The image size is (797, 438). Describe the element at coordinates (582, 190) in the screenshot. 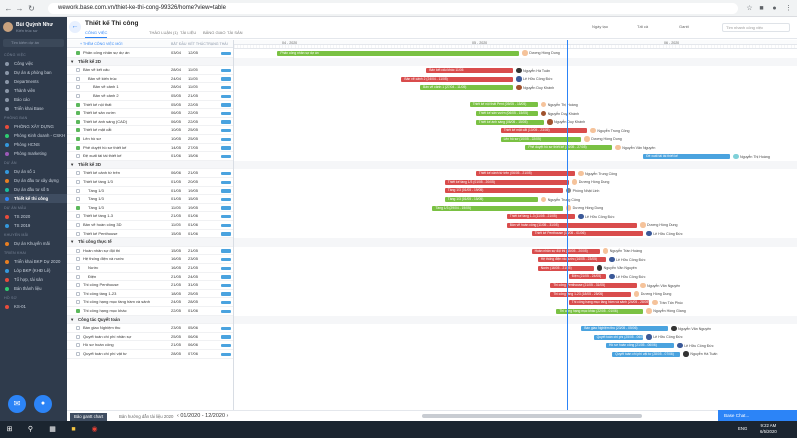

I see `assignee-label: Phòng Nhật Linh` at that location.